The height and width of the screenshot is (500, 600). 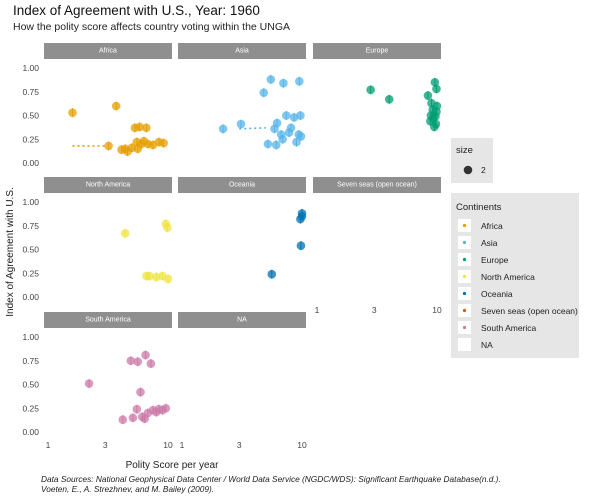 I want to click on facet-na-strip-label: NA, so click(x=242, y=320).